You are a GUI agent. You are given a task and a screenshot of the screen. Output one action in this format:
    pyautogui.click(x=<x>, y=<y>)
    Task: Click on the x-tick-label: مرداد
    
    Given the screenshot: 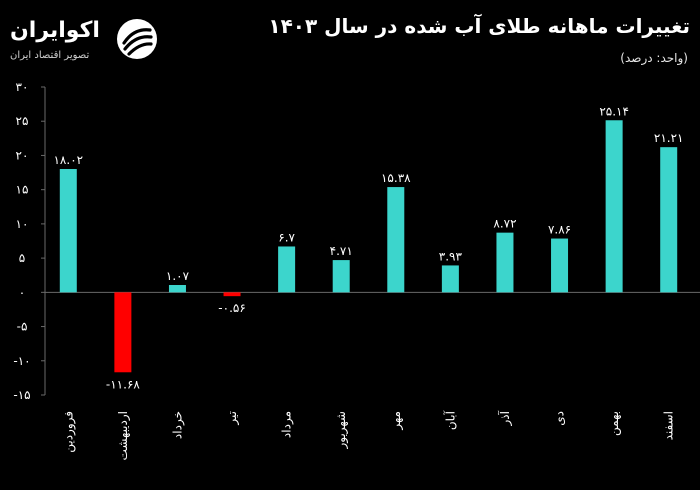 What is the action you would take?
    pyautogui.click(x=287, y=424)
    